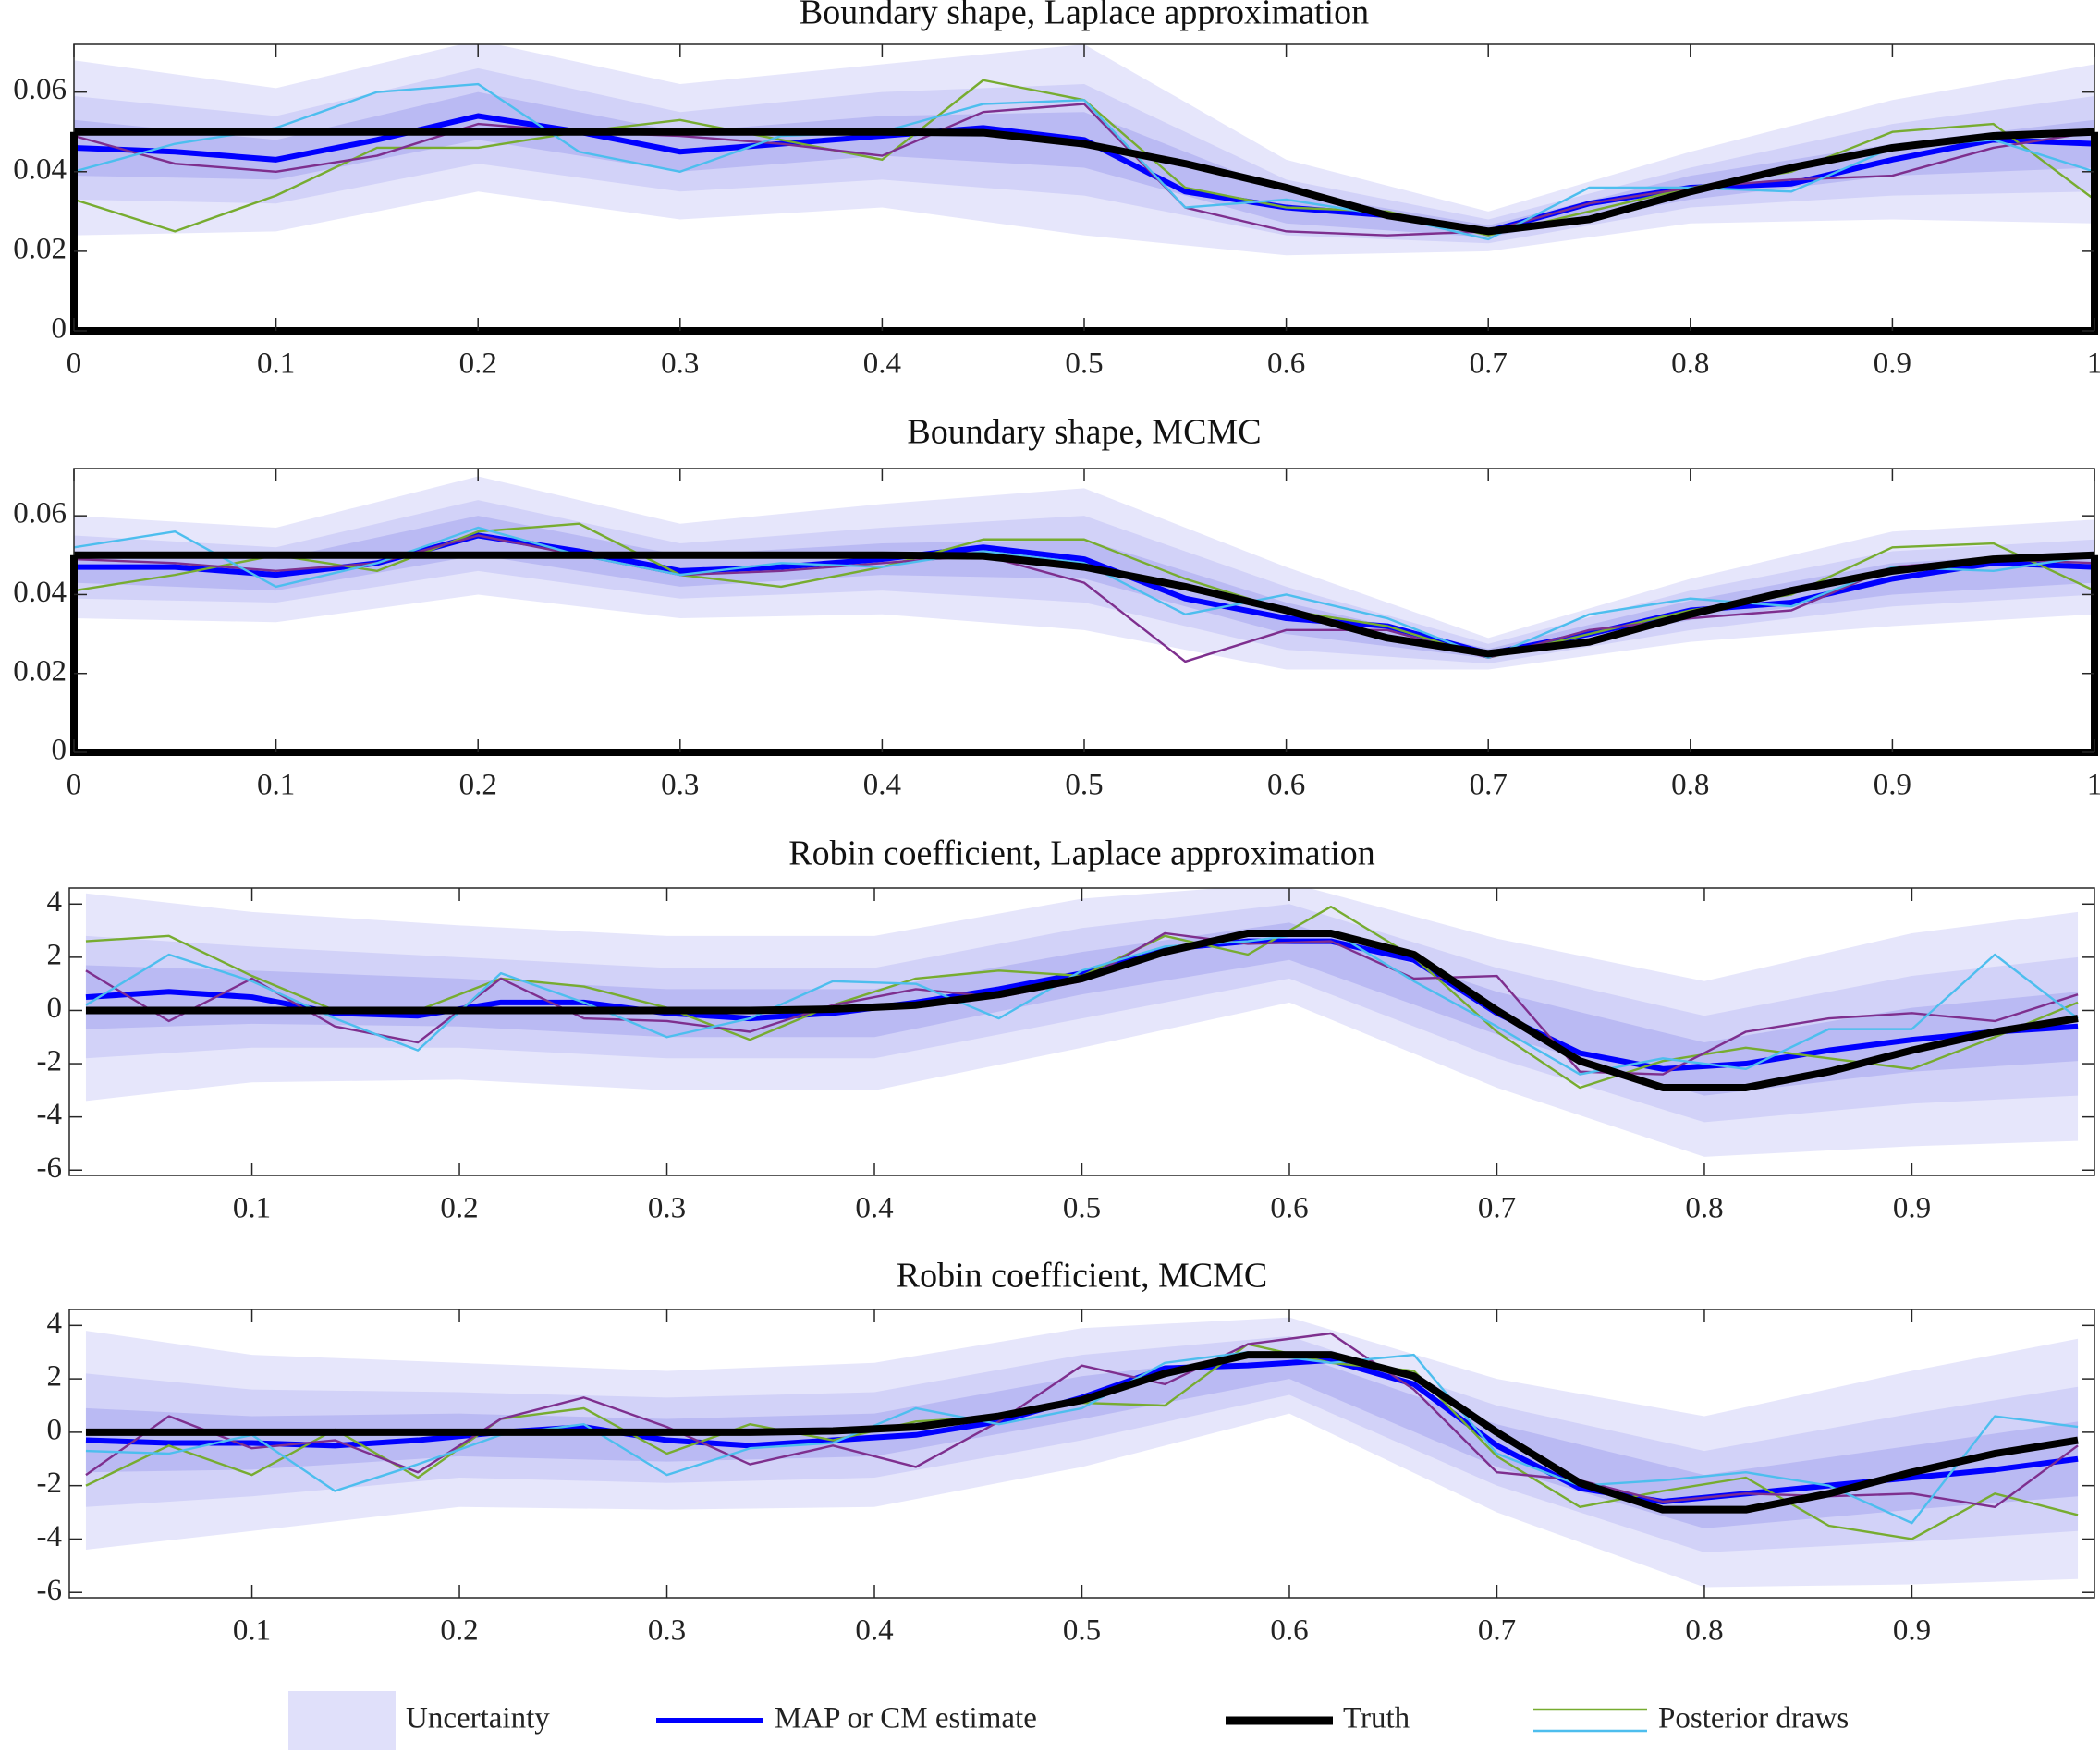 This screenshot has width=2100, height=1753. Describe the element at coordinates (1081, 853) in the screenshot. I see `chart-title: Robin coefficient, Laplace approximation` at that location.